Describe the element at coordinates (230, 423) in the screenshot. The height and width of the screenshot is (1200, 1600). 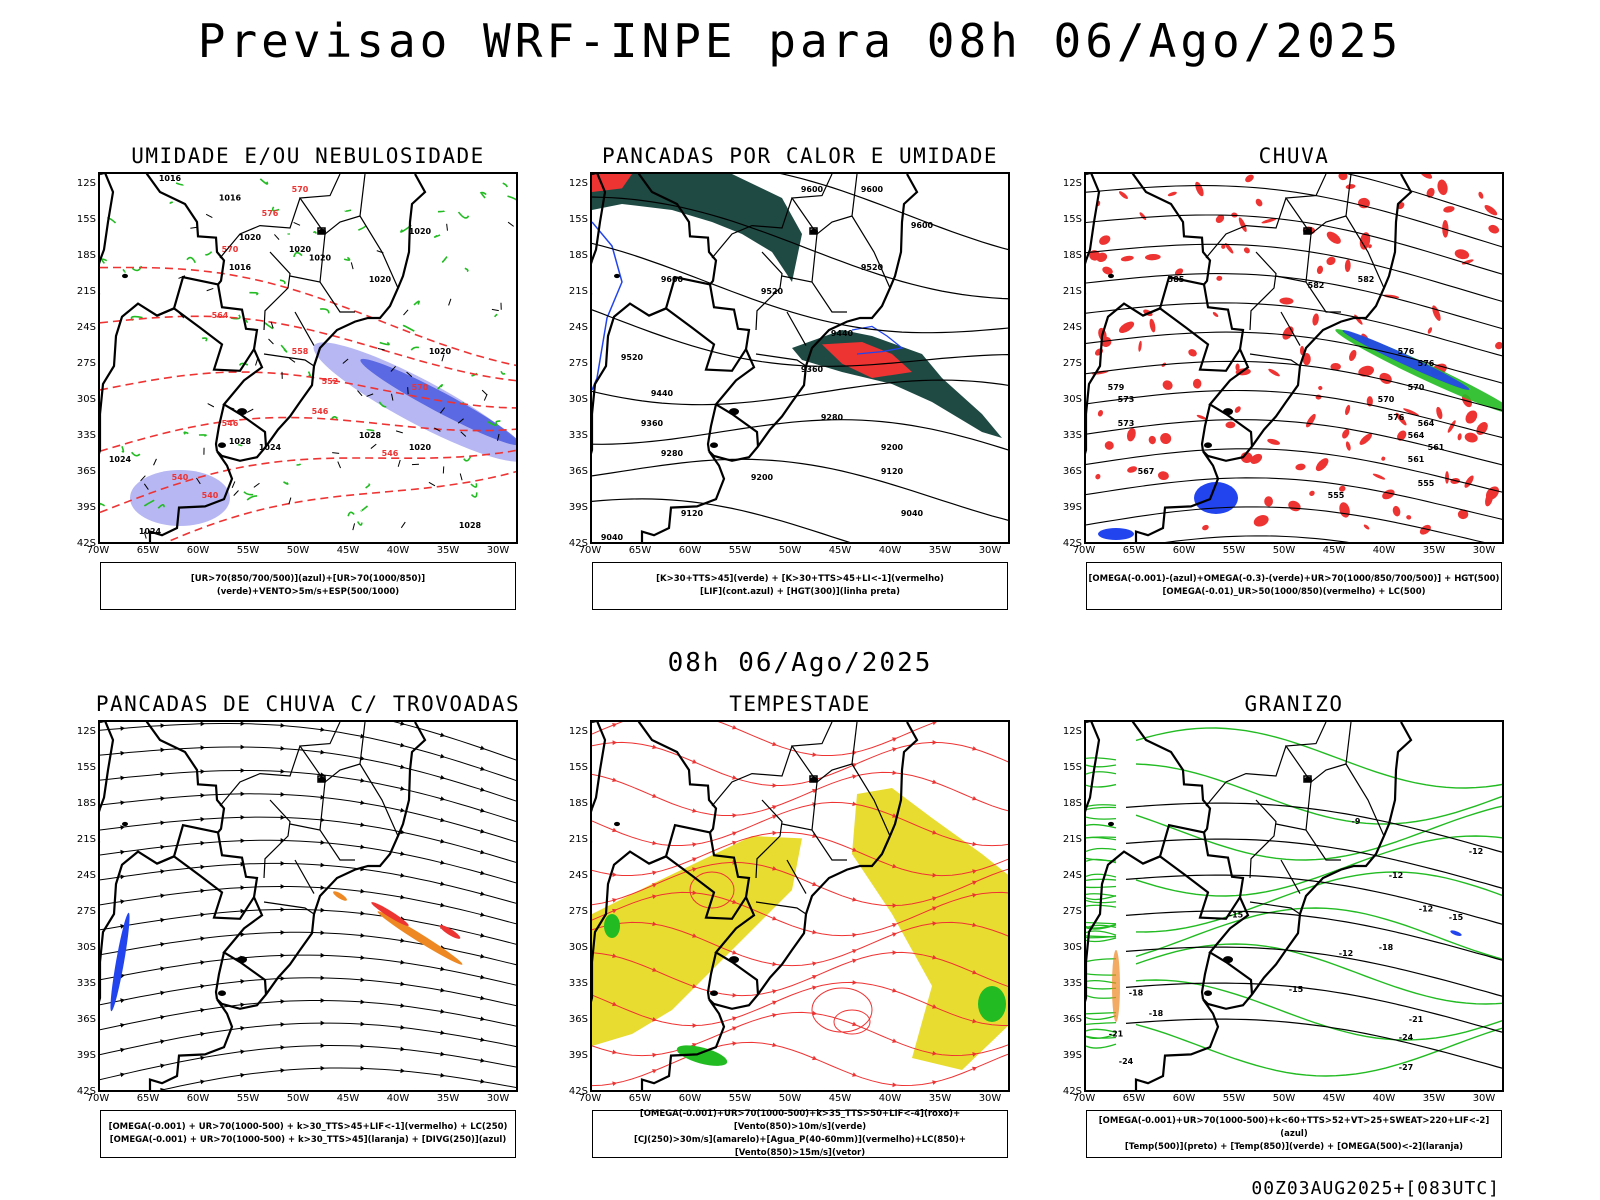
I see `thickness-label: 546` at that location.